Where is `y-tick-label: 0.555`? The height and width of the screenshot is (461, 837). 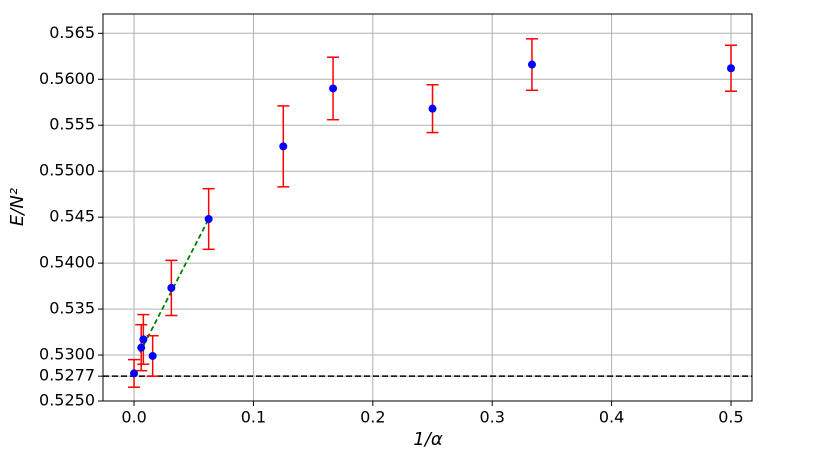
y-tick-label: 0.555 is located at coordinates (72, 124).